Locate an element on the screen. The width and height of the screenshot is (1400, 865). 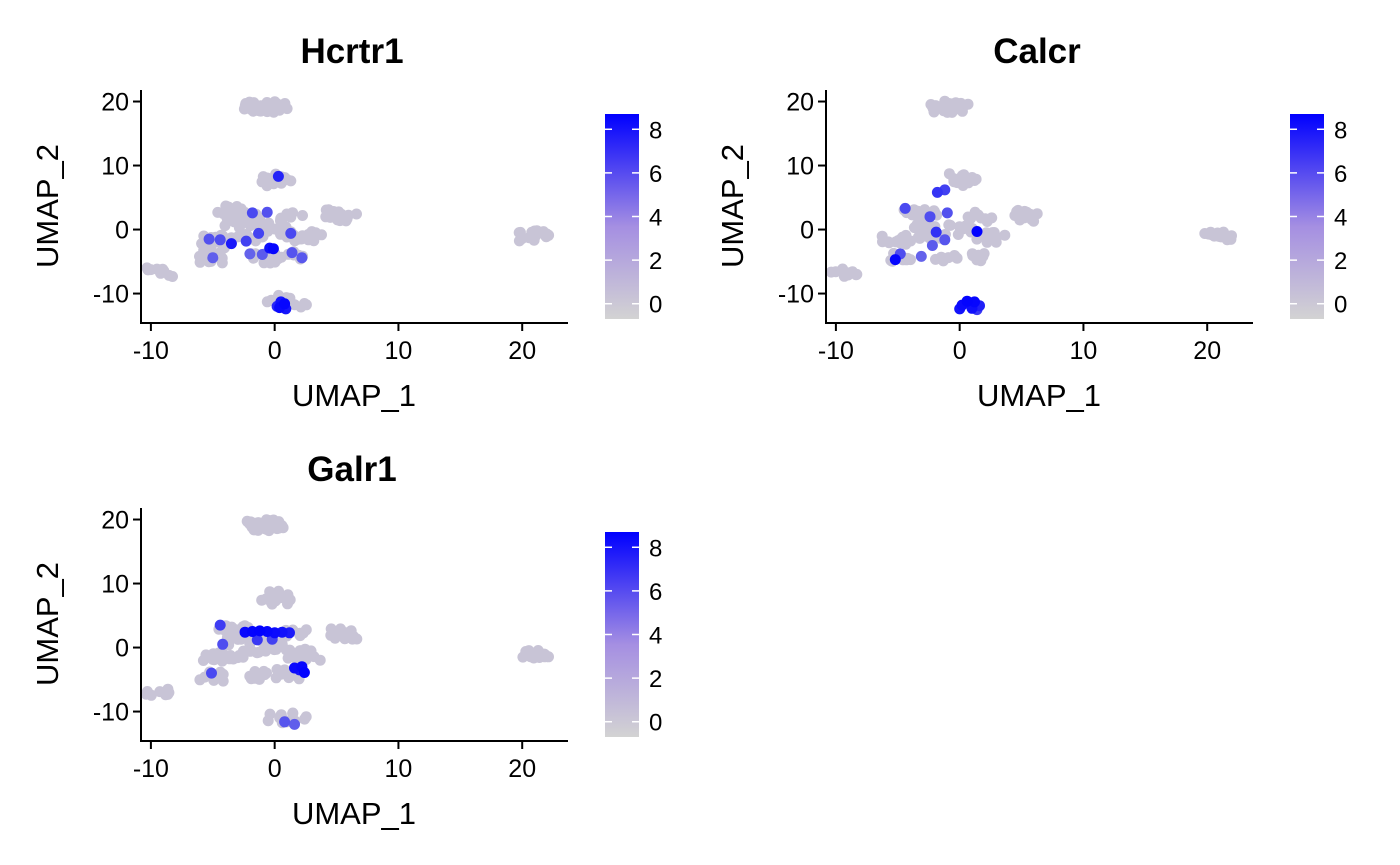
panel-title: Galr1 is located at coordinates (352, 469).